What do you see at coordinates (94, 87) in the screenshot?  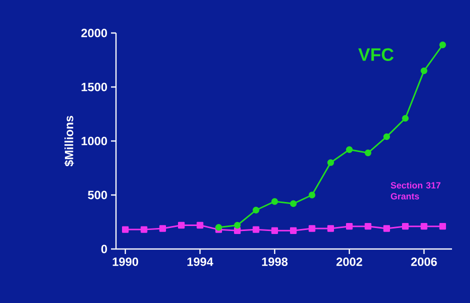 I see `y-tick-label: 1500` at bounding box center [94, 87].